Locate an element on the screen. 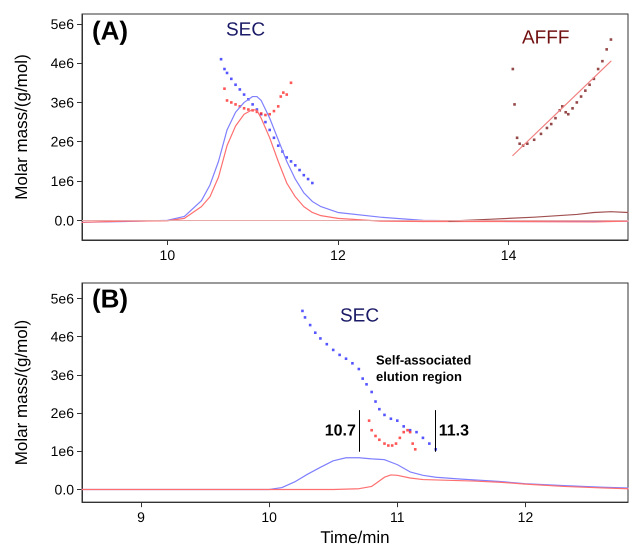 Image resolution: width=629 pixels, height=551 pixels. annotation: (B) is located at coordinates (110, 298).